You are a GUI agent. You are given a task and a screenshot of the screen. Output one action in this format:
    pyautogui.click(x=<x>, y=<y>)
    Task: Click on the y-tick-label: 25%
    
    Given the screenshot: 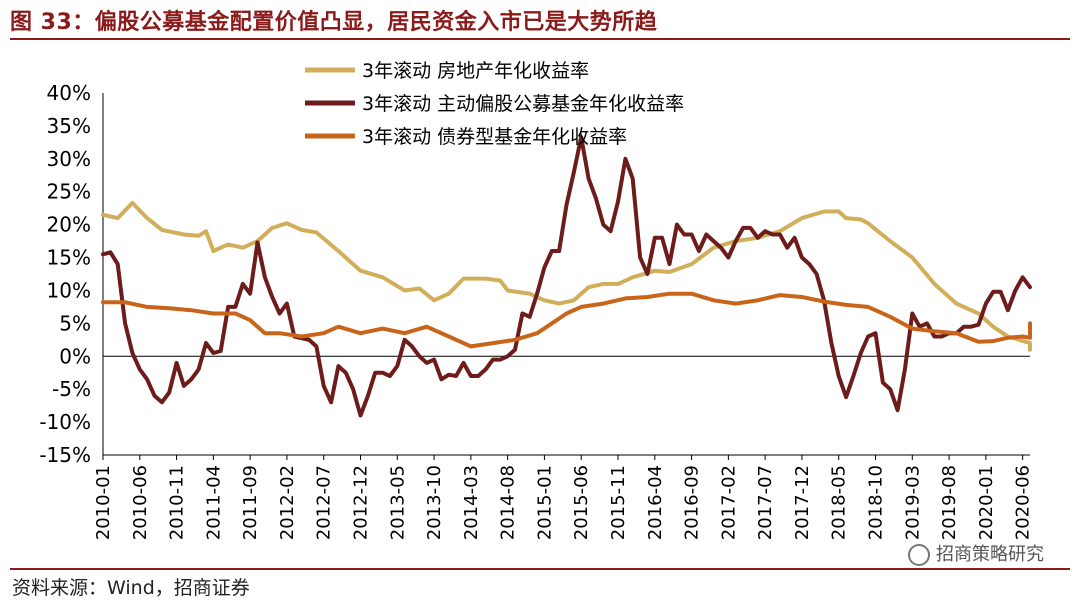 What is the action you would take?
    pyautogui.click(x=69, y=192)
    